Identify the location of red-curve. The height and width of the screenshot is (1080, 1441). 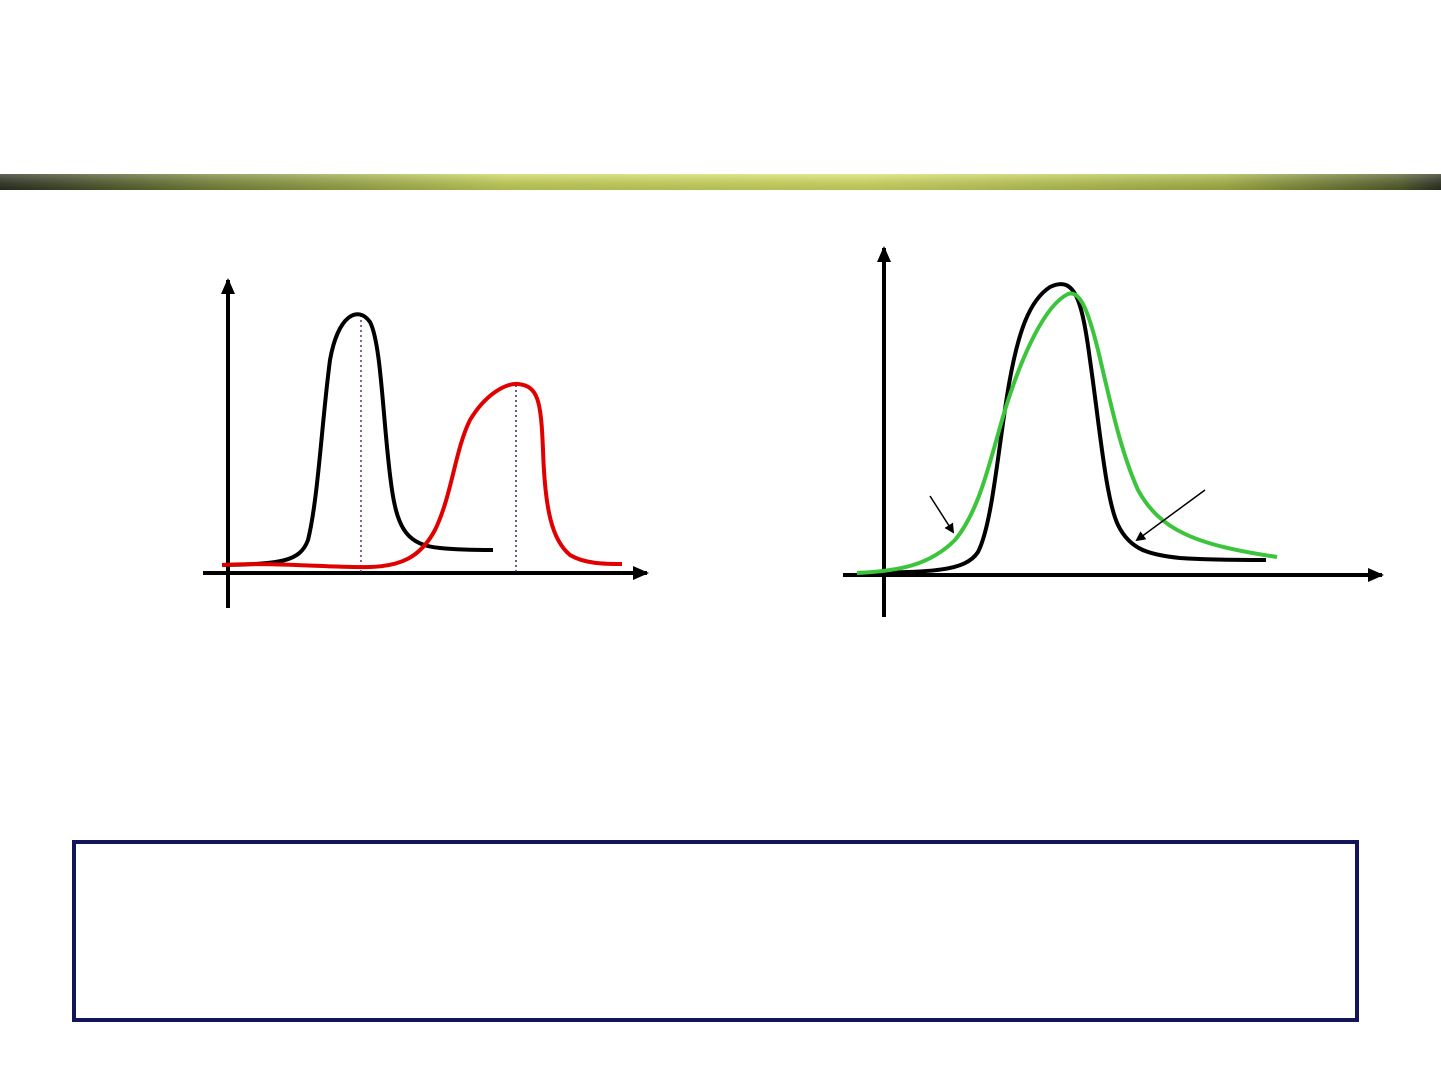
(422, 475).